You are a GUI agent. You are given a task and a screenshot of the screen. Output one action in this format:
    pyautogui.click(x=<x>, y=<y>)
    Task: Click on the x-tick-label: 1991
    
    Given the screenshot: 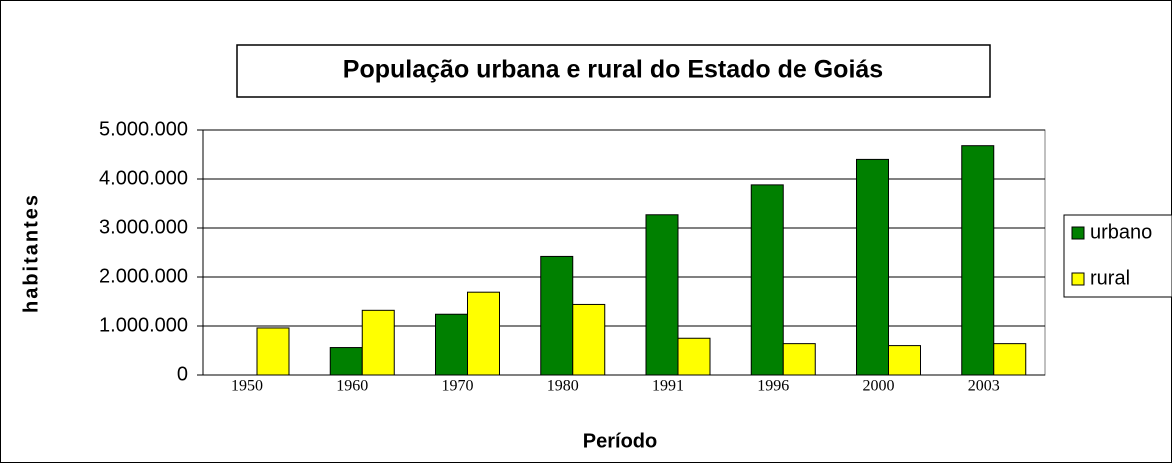 What is the action you would take?
    pyautogui.click(x=668, y=386)
    